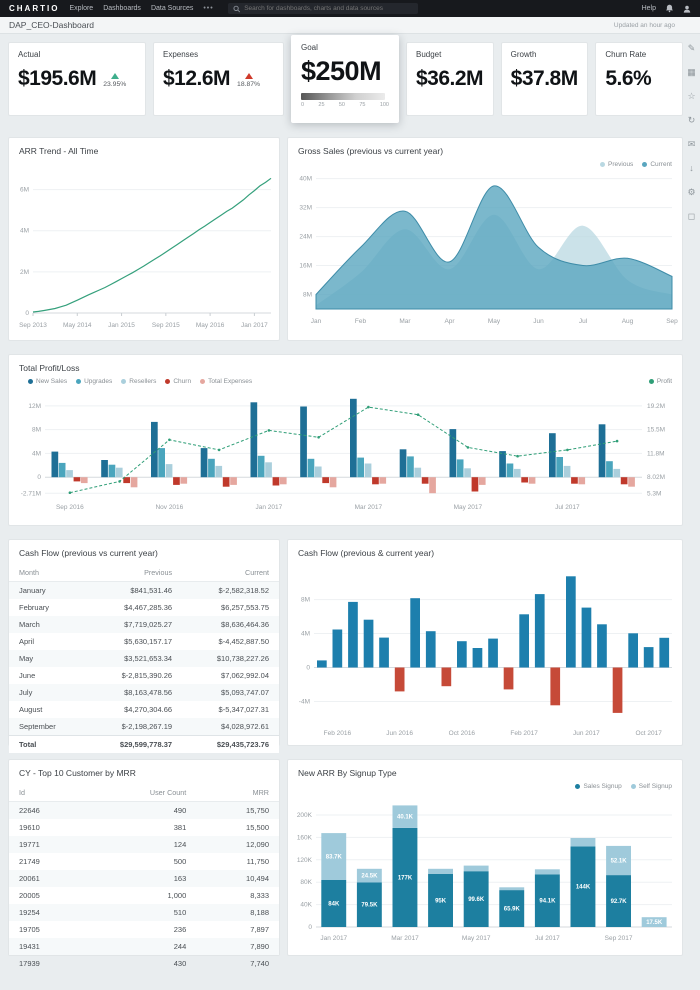 The width and height of the screenshot is (700, 990). What do you see at coordinates (687, 9) in the screenshot?
I see `user-avatar-icon` at bounding box center [687, 9].